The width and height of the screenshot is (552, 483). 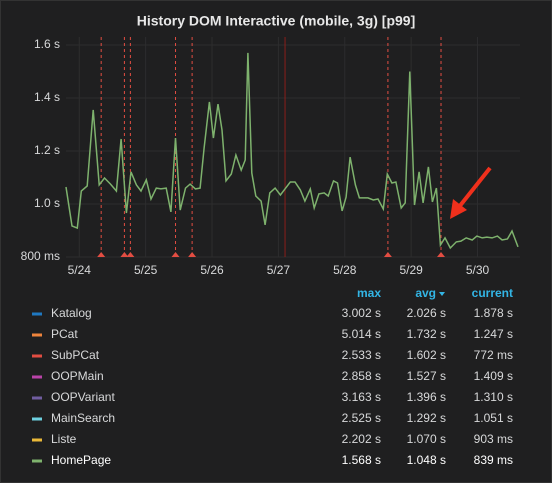 What do you see at coordinates (492, 293) in the screenshot?
I see `legend-header: current` at bounding box center [492, 293].